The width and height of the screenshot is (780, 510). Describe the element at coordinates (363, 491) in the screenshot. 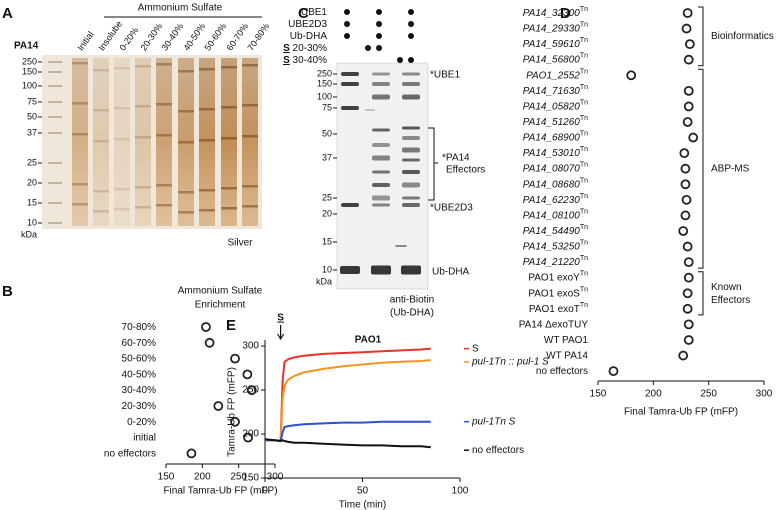

I see `x-tick-label: 50` at that location.